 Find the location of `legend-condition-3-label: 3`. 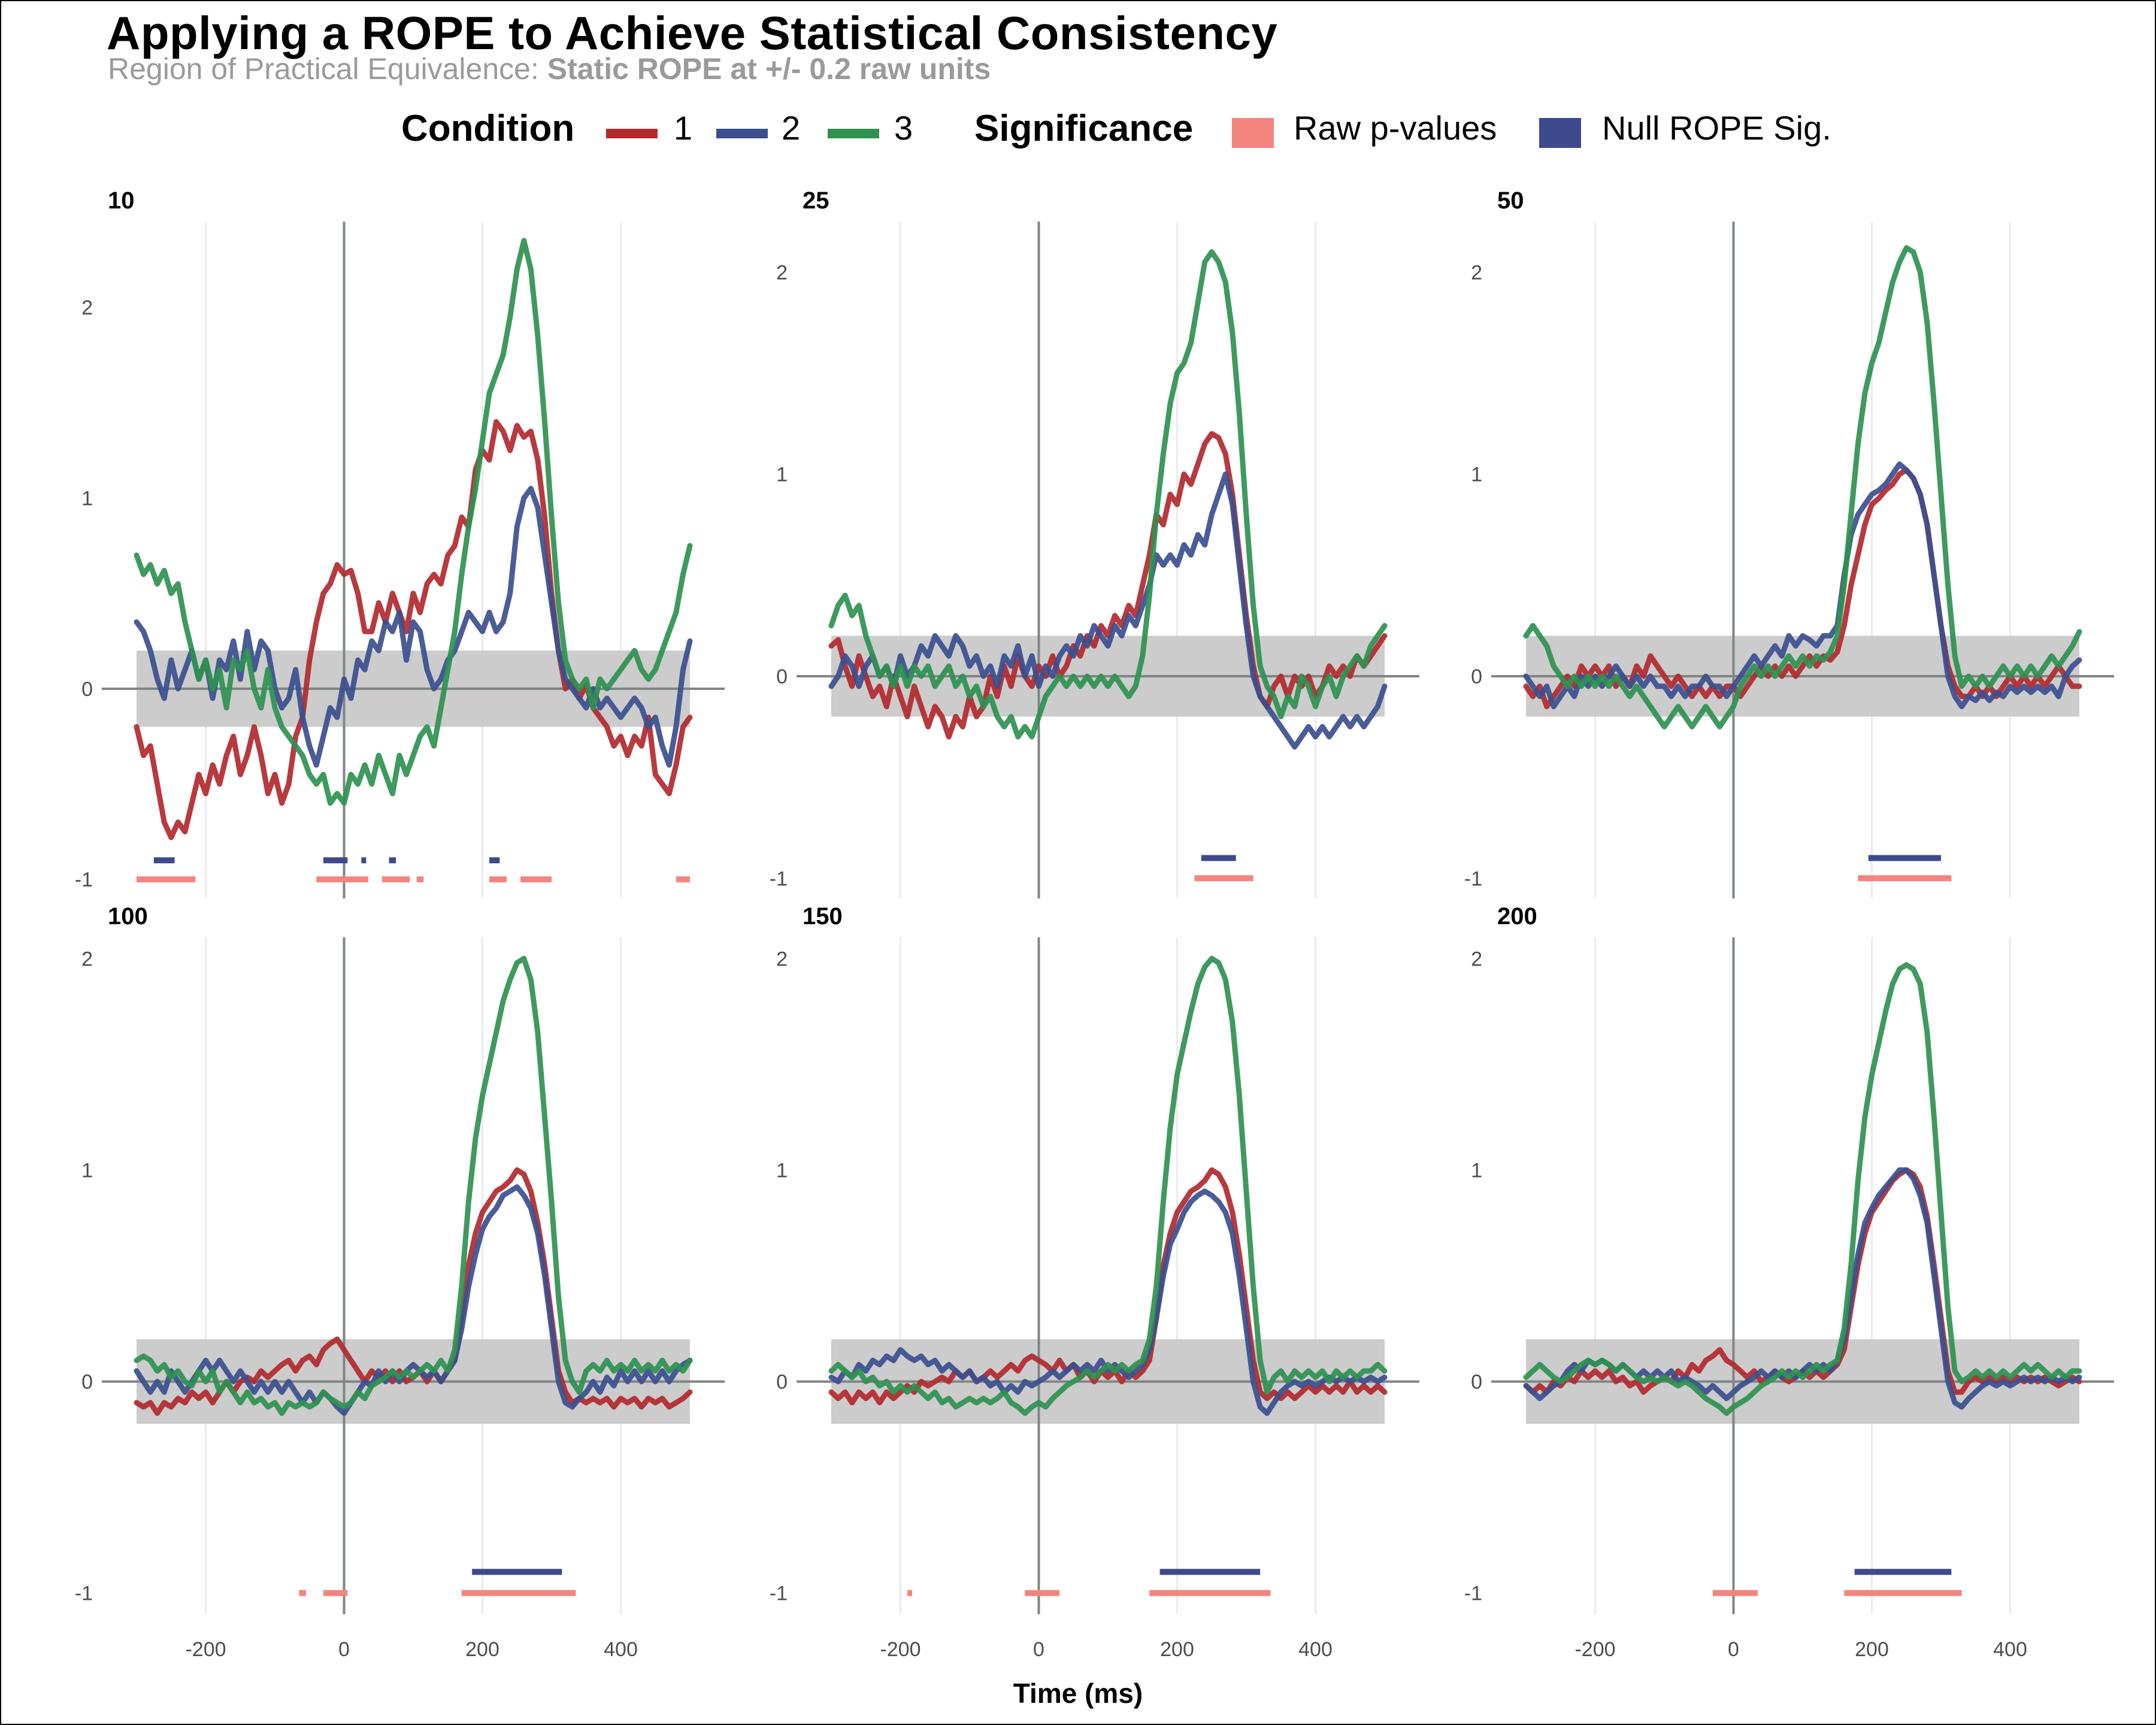

legend-condition-3-label: 3 is located at coordinates (903, 128).